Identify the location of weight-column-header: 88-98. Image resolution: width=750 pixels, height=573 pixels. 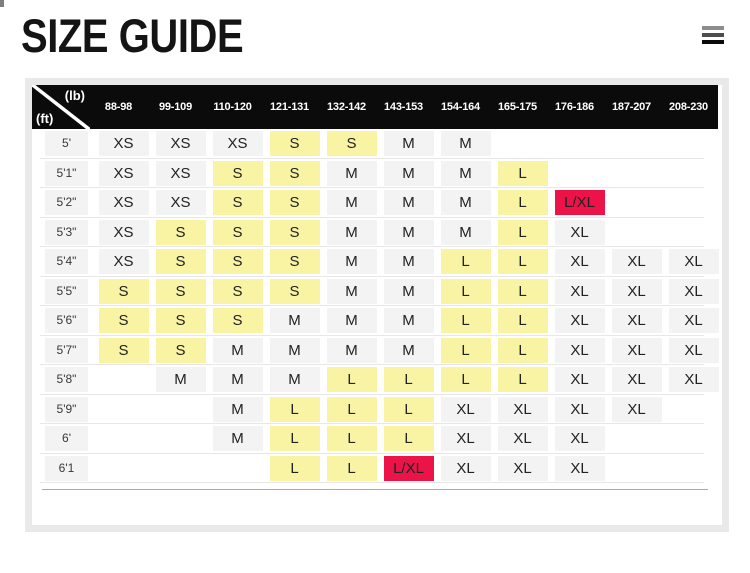
(118, 107).